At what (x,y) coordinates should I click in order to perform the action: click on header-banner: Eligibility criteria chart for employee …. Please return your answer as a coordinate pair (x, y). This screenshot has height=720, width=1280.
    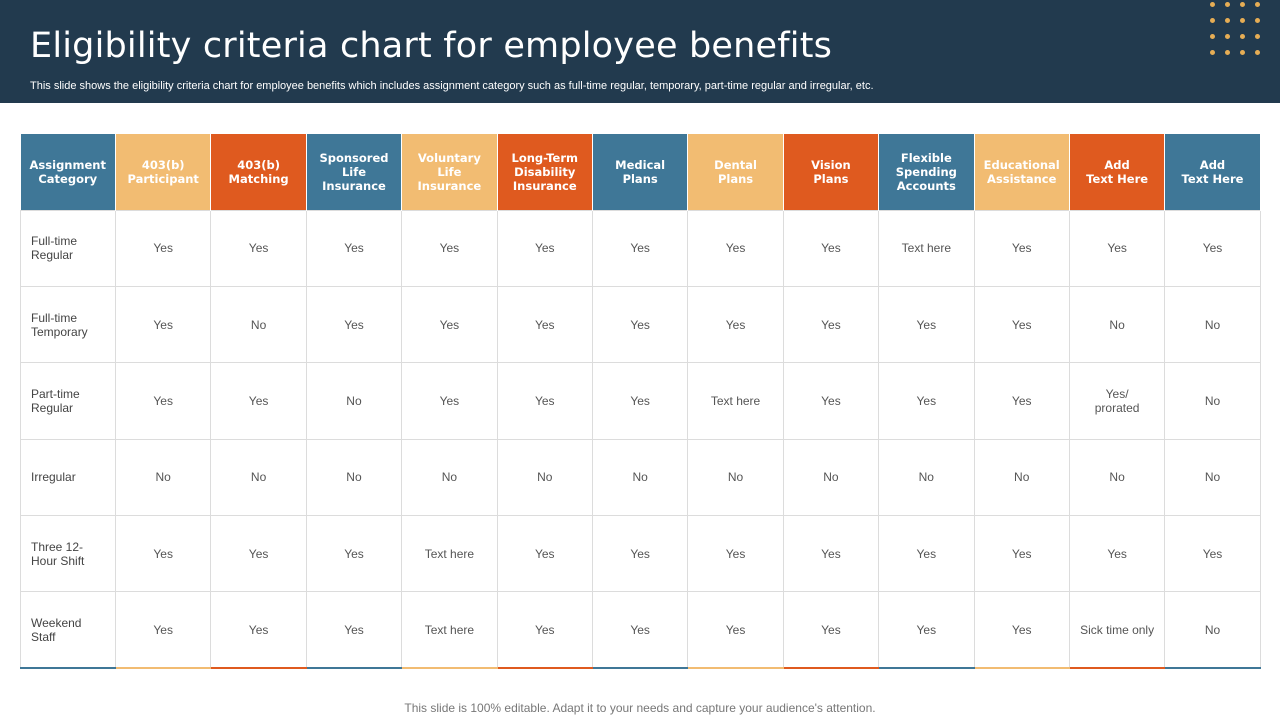
    Looking at the image, I should click on (640, 51).